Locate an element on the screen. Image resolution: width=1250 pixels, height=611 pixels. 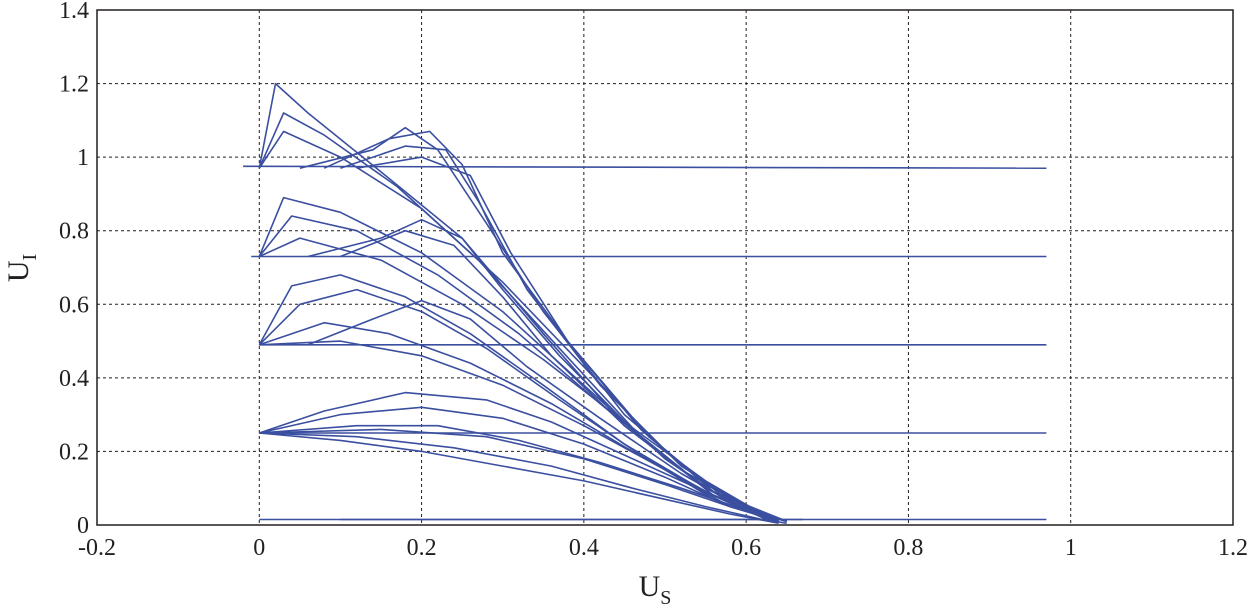
x-tick-label: 0.8 is located at coordinates (908, 548).